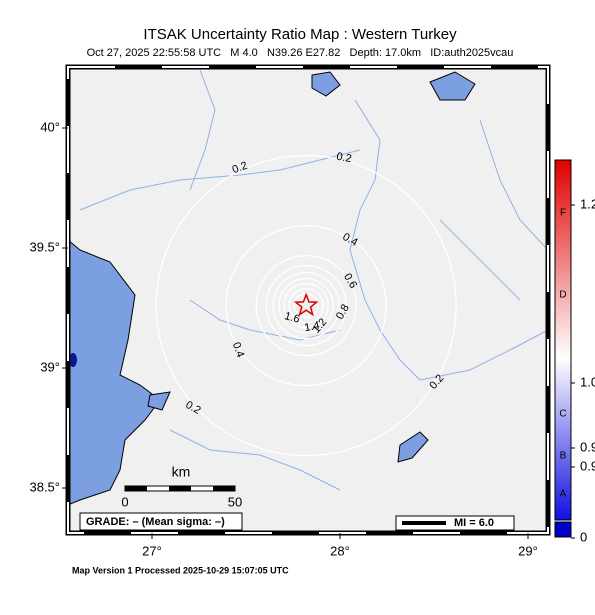 The width and height of the screenshot is (595, 615). Describe the element at coordinates (562, 295) in the screenshot. I see `colorbar-letter: D` at that location.